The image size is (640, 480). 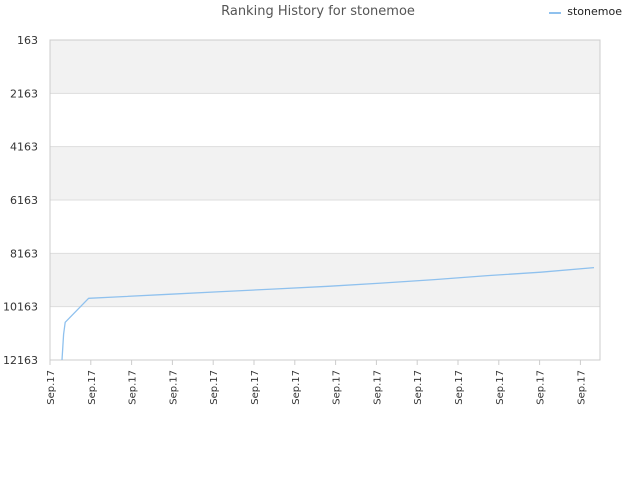 I want to click on legend: stonemoe, so click(x=585, y=11).